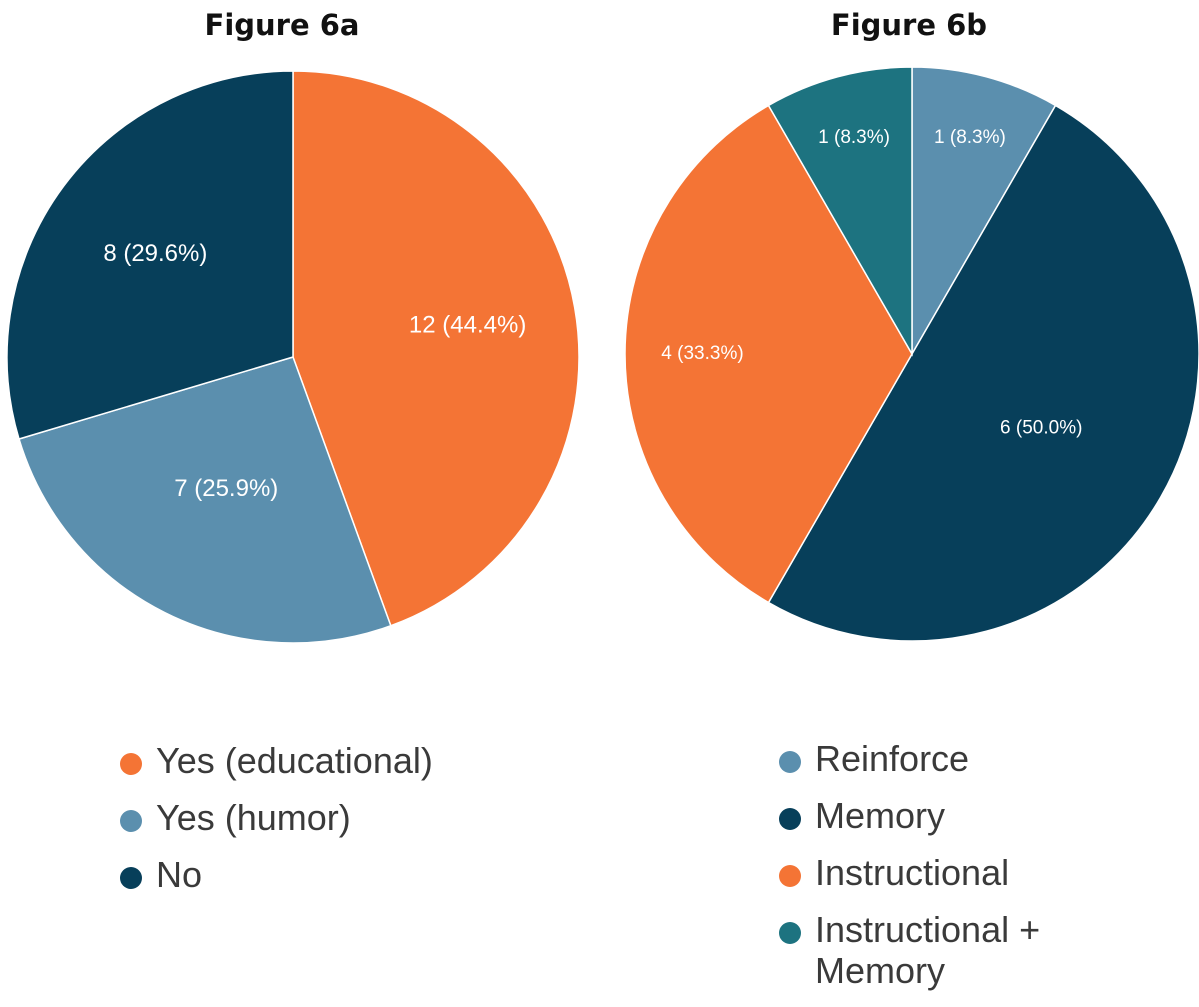 This screenshot has height=1007, width=1199. What do you see at coordinates (927, 950) in the screenshot?
I see `legend-label-instructional-memory: Instructional + Memory` at bounding box center [927, 950].